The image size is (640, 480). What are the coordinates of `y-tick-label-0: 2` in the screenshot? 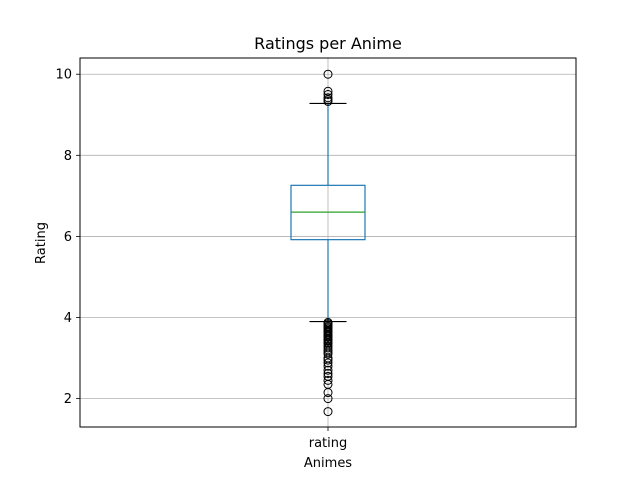 It's located at (68, 399).